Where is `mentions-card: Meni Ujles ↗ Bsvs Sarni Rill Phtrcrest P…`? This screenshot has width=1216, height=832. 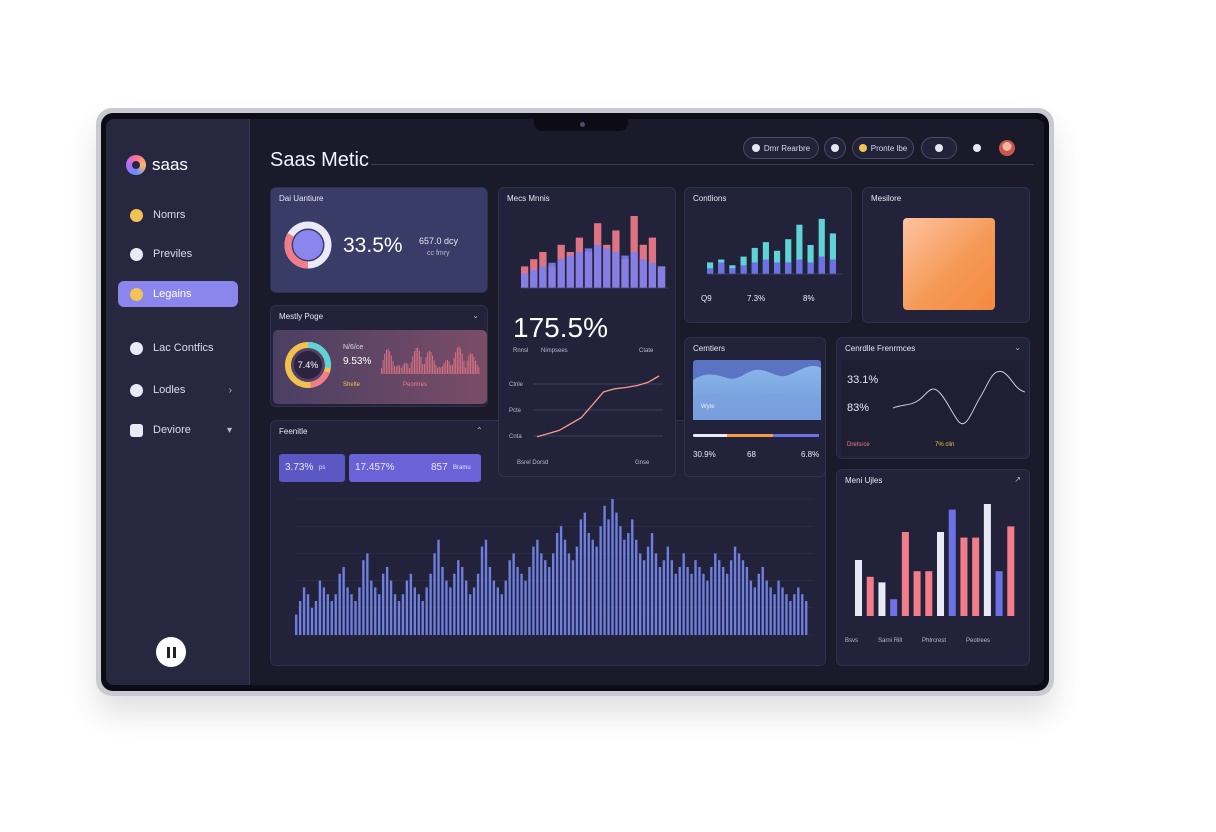
mentions-card: Meni Ujles ↗ Bsvs Sarni Rill Phtrcrest P… is located at coordinates (933, 567).